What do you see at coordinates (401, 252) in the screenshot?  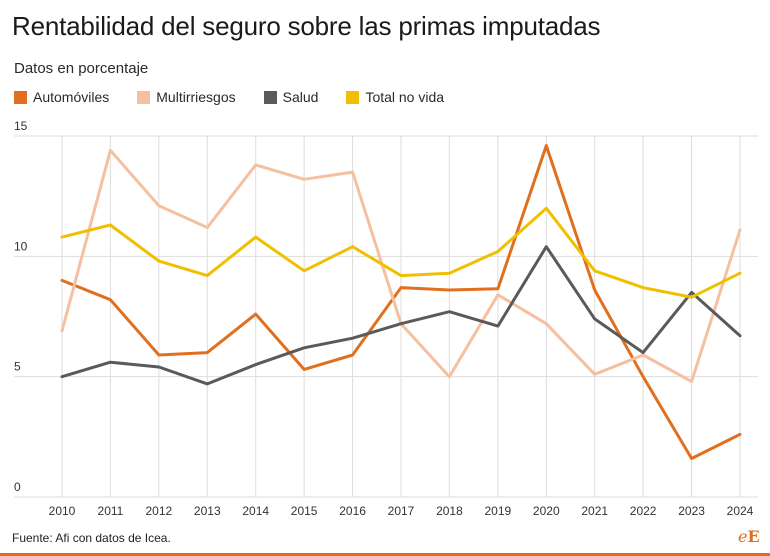 I see `series-line-total-no-vida` at bounding box center [401, 252].